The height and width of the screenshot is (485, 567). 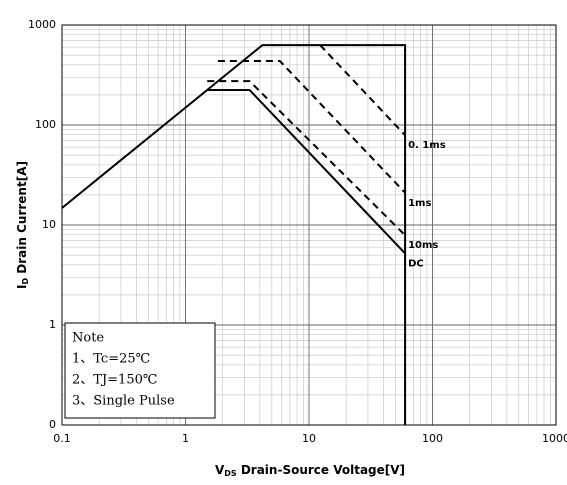 What do you see at coordinates (88, 338) in the screenshot?
I see `note-text: Note` at bounding box center [88, 338].